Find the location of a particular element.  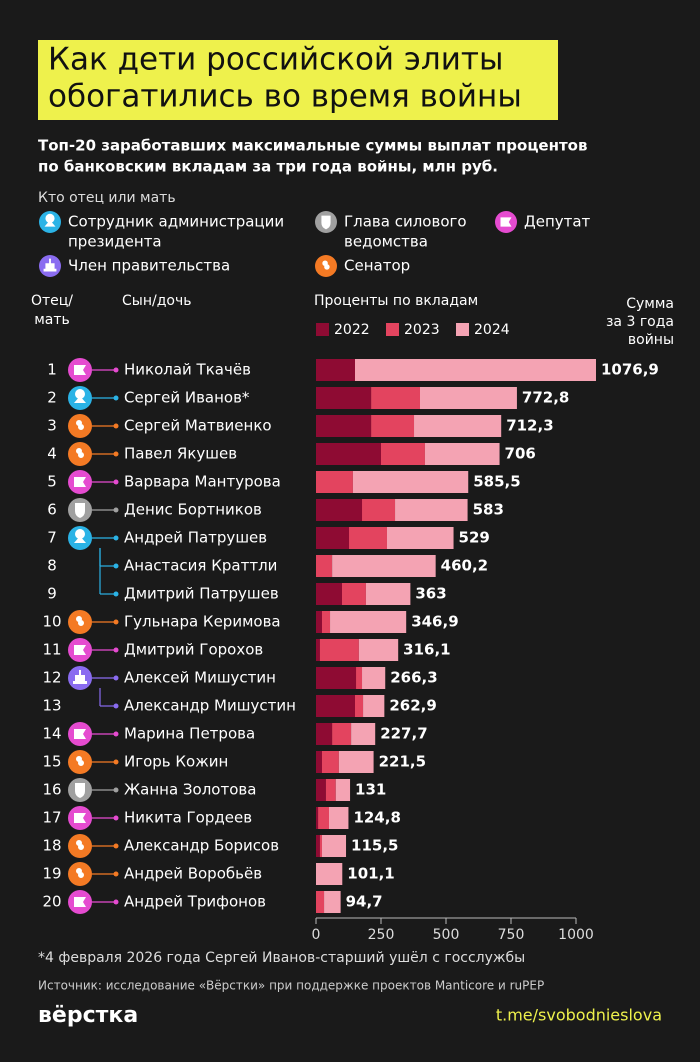

column-header: за 3 года is located at coordinates (640, 322).